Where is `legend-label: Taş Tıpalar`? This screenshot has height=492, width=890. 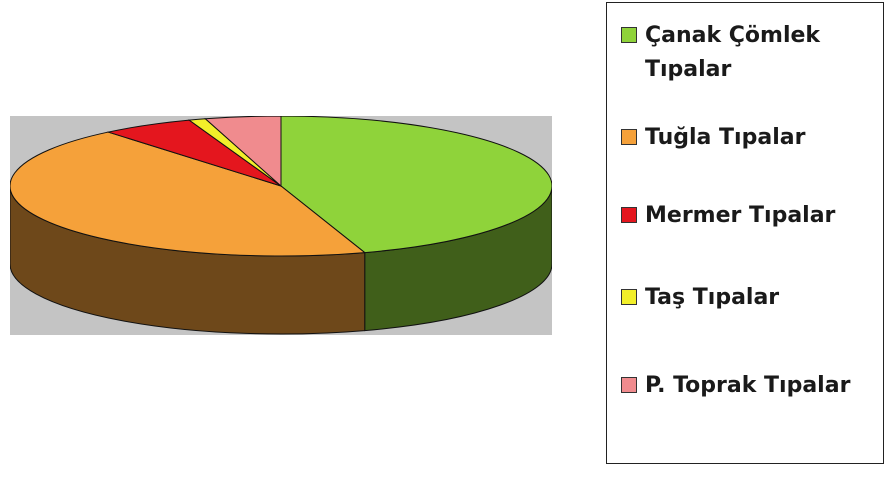
legend-label: Taş Tıpalar is located at coordinates (712, 297).